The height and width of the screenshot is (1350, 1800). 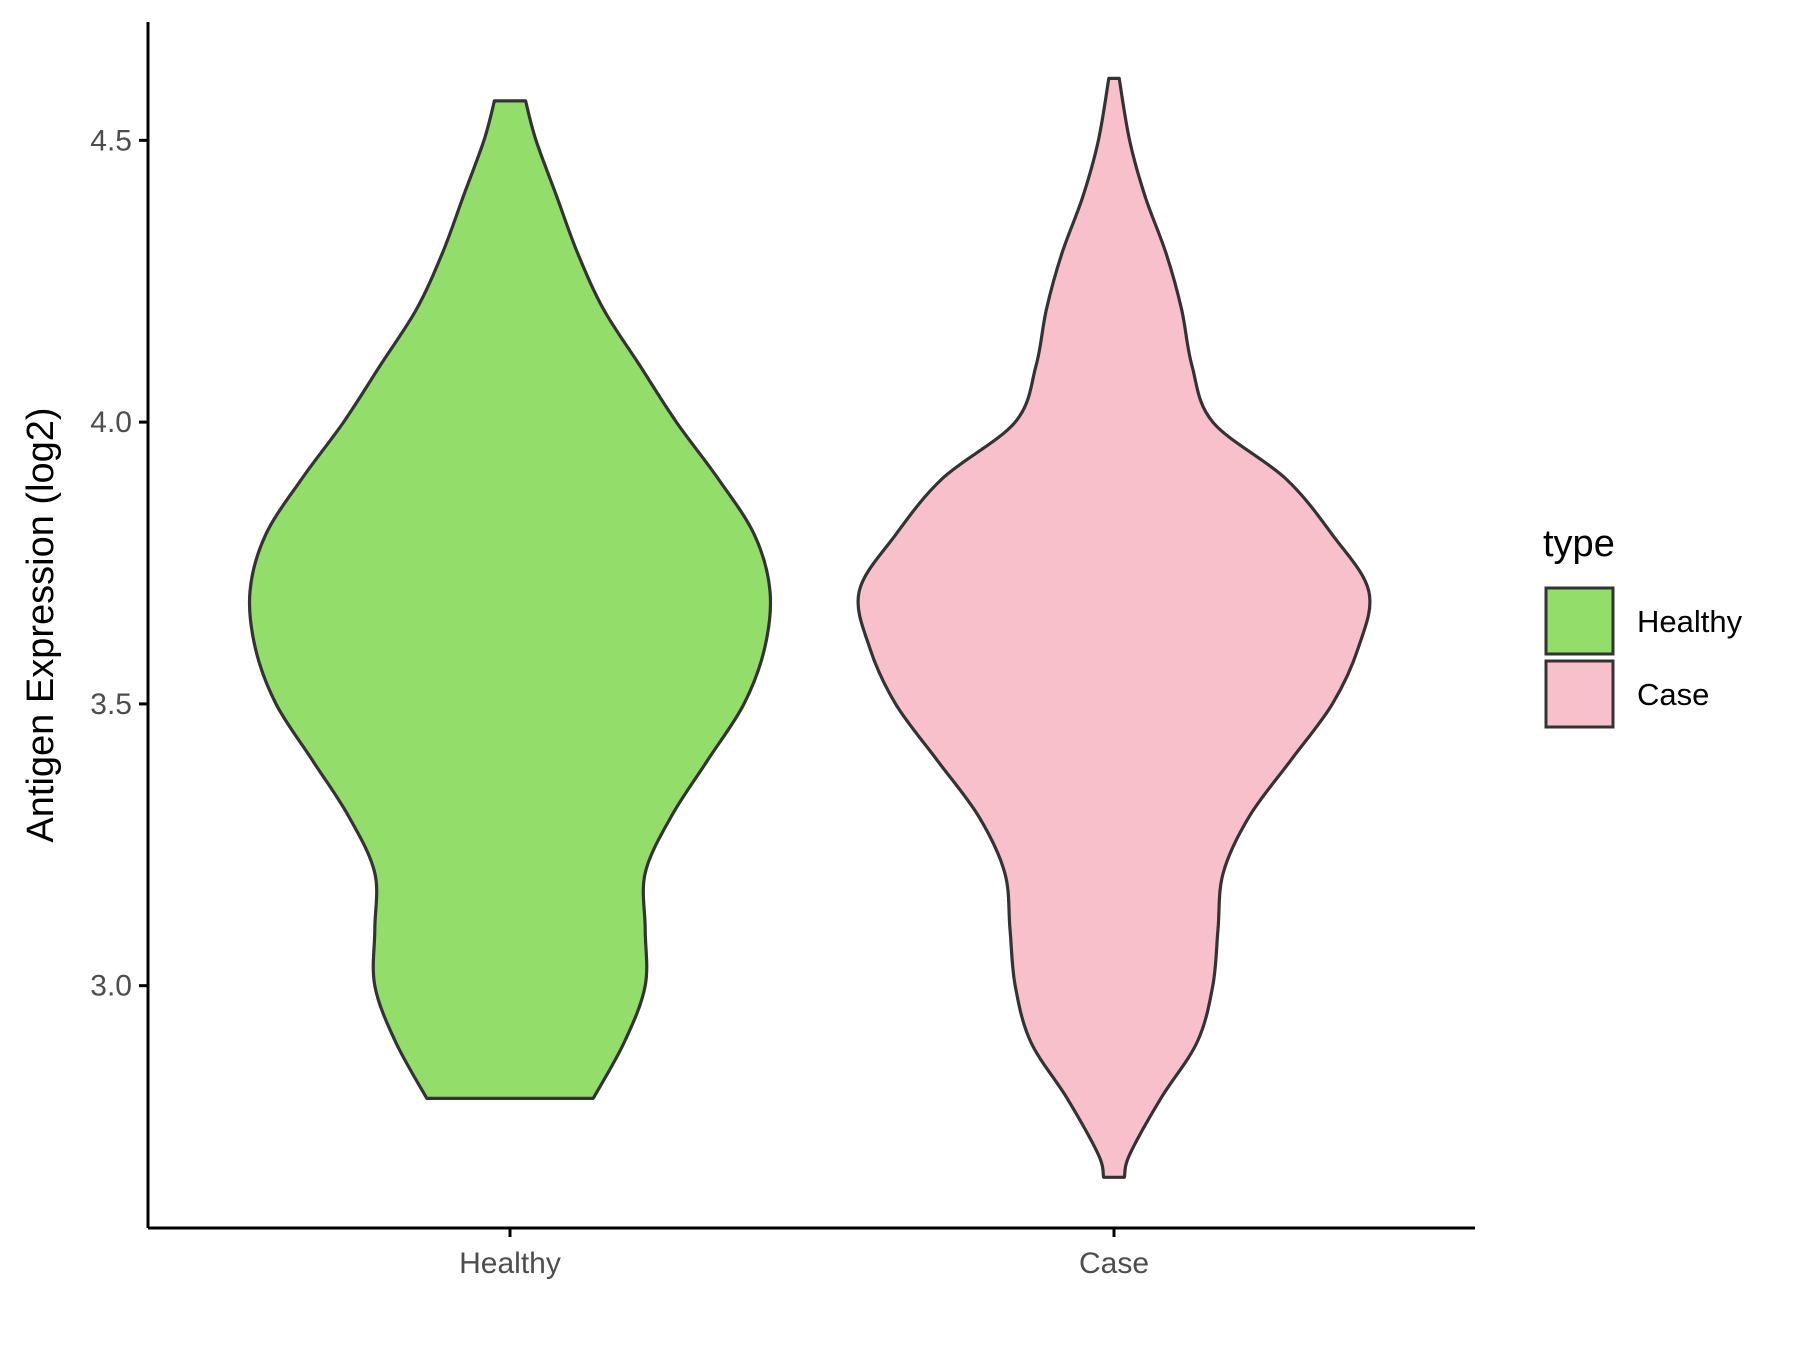 What do you see at coordinates (1690, 621) in the screenshot?
I see `legend-label-healthy: Healthy` at bounding box center [1690, 621].